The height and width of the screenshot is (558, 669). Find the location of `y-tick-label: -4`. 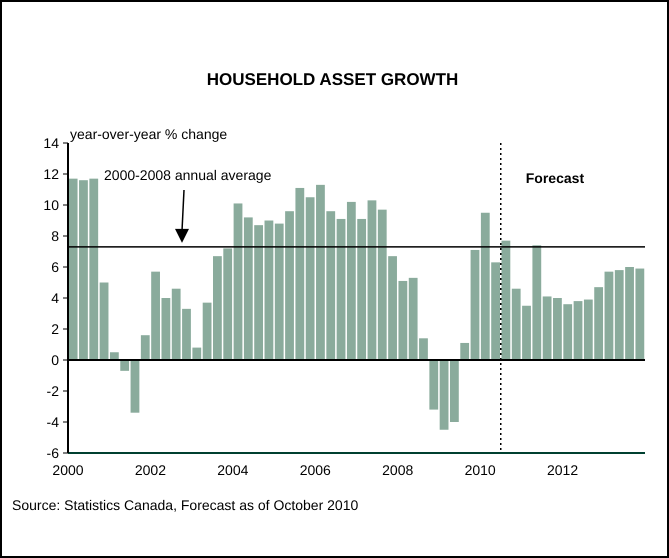

y-tick-label: -4 is located at coordinates (53, 422).